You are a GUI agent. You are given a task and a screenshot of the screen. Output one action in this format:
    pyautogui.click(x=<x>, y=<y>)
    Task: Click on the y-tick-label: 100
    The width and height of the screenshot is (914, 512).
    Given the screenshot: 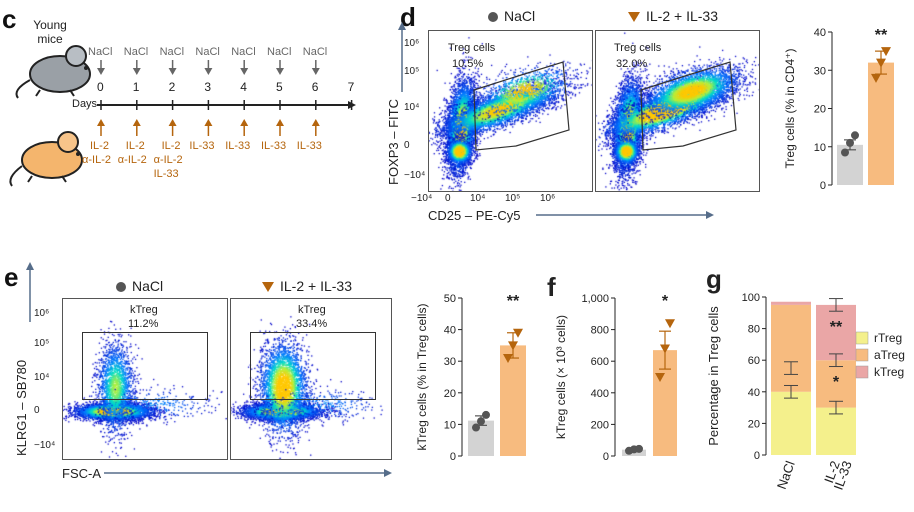 What is the action you would take?
    pyautogui.click(x=751, y=298)
    